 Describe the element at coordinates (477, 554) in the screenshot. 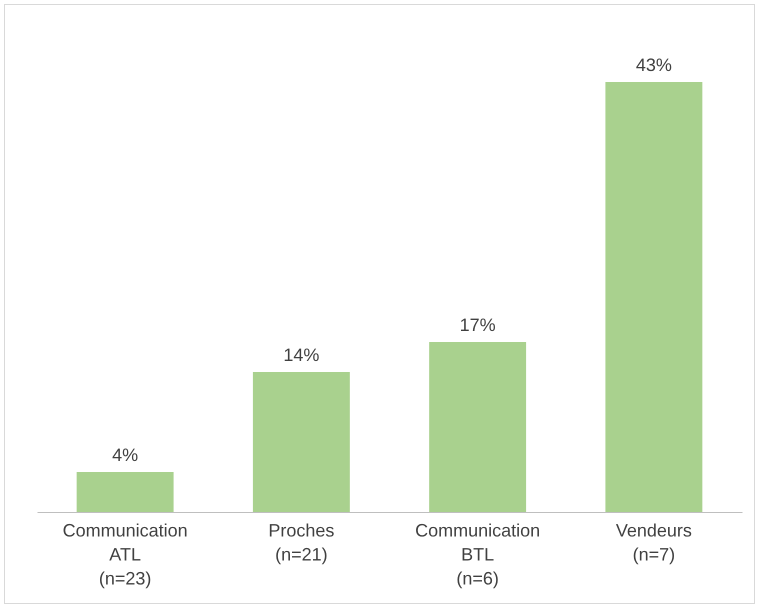

I see `x-tick-label: Communication BTL (n=6)` at that location.